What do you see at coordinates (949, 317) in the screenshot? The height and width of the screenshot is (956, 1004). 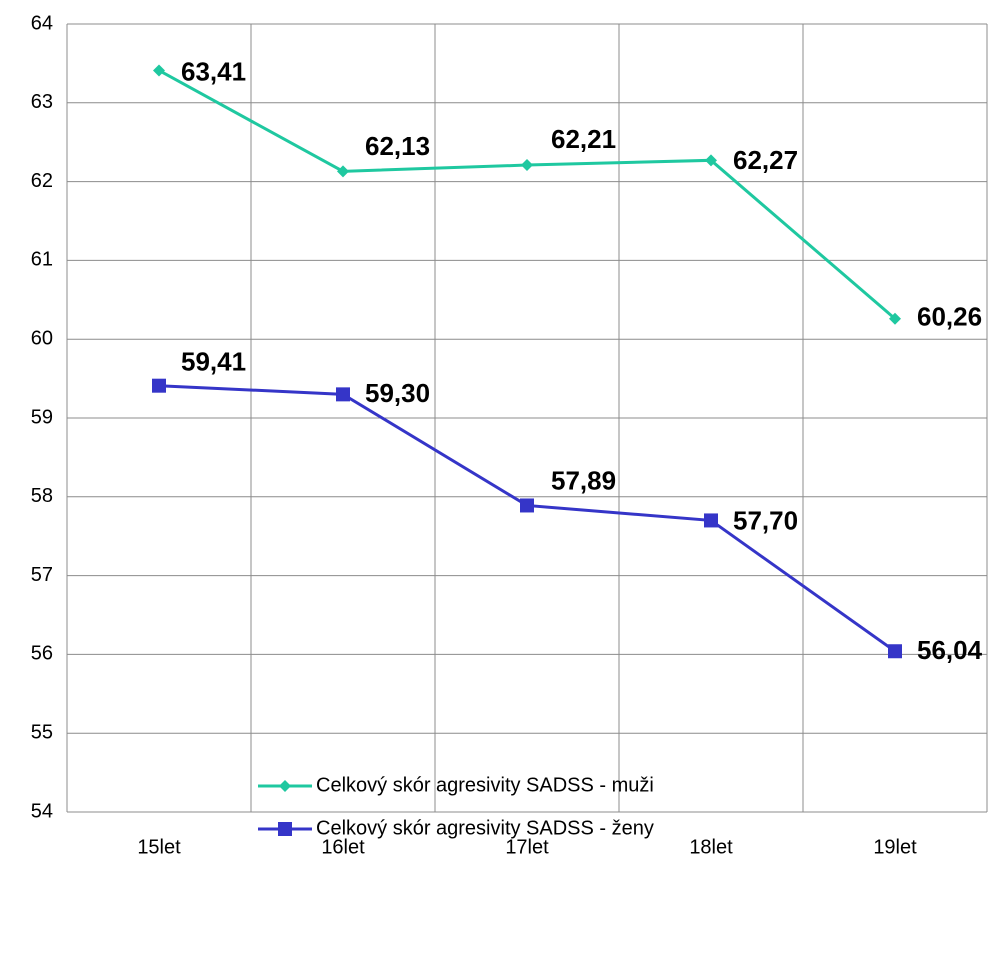 I see `data-label: 60,26` at bounding box center [949, 317].